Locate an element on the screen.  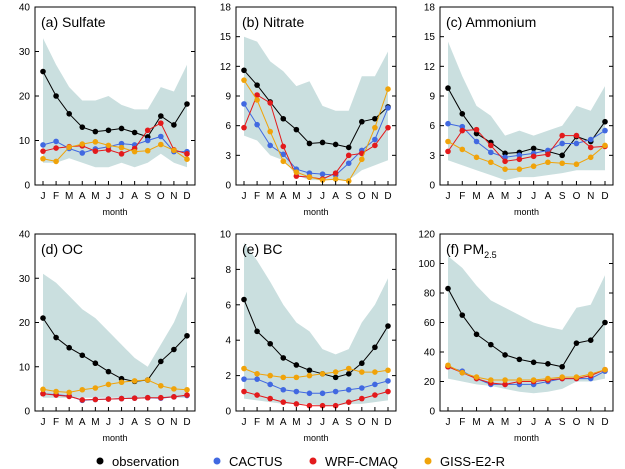
series-wrf-cmaq is located at coordinates (115, 396).